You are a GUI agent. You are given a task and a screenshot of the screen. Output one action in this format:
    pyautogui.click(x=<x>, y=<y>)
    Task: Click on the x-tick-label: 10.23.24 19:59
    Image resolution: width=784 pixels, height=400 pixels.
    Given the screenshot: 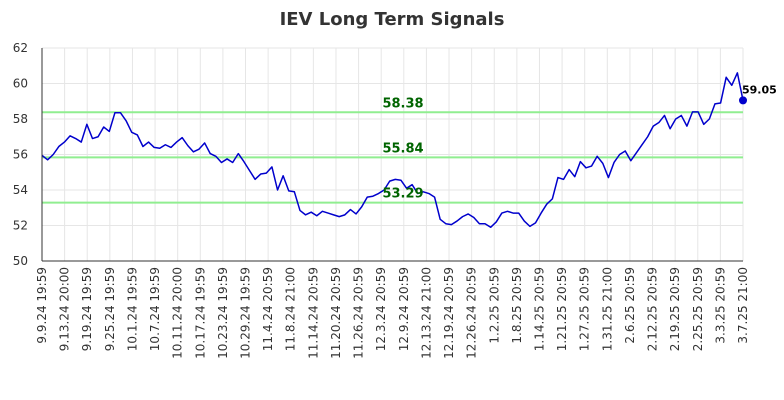 What is the action you would take?
    pyautogui.click(x=223, y=313)
    